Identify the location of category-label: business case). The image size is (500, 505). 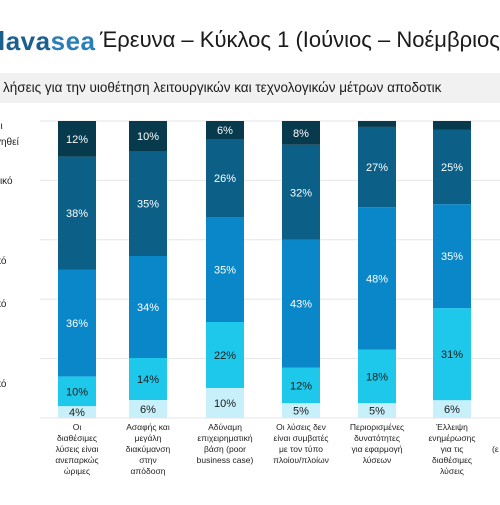
(225, 460).